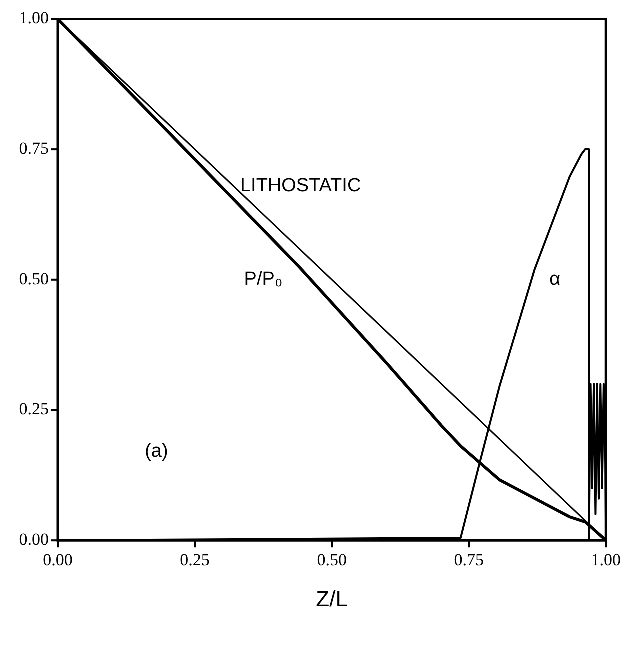 Image resolution: width=631 pixels, height=671 pixels. Describe the element at coordinates (555, 279) in the screenshot. I see `series-label: α` at that location.